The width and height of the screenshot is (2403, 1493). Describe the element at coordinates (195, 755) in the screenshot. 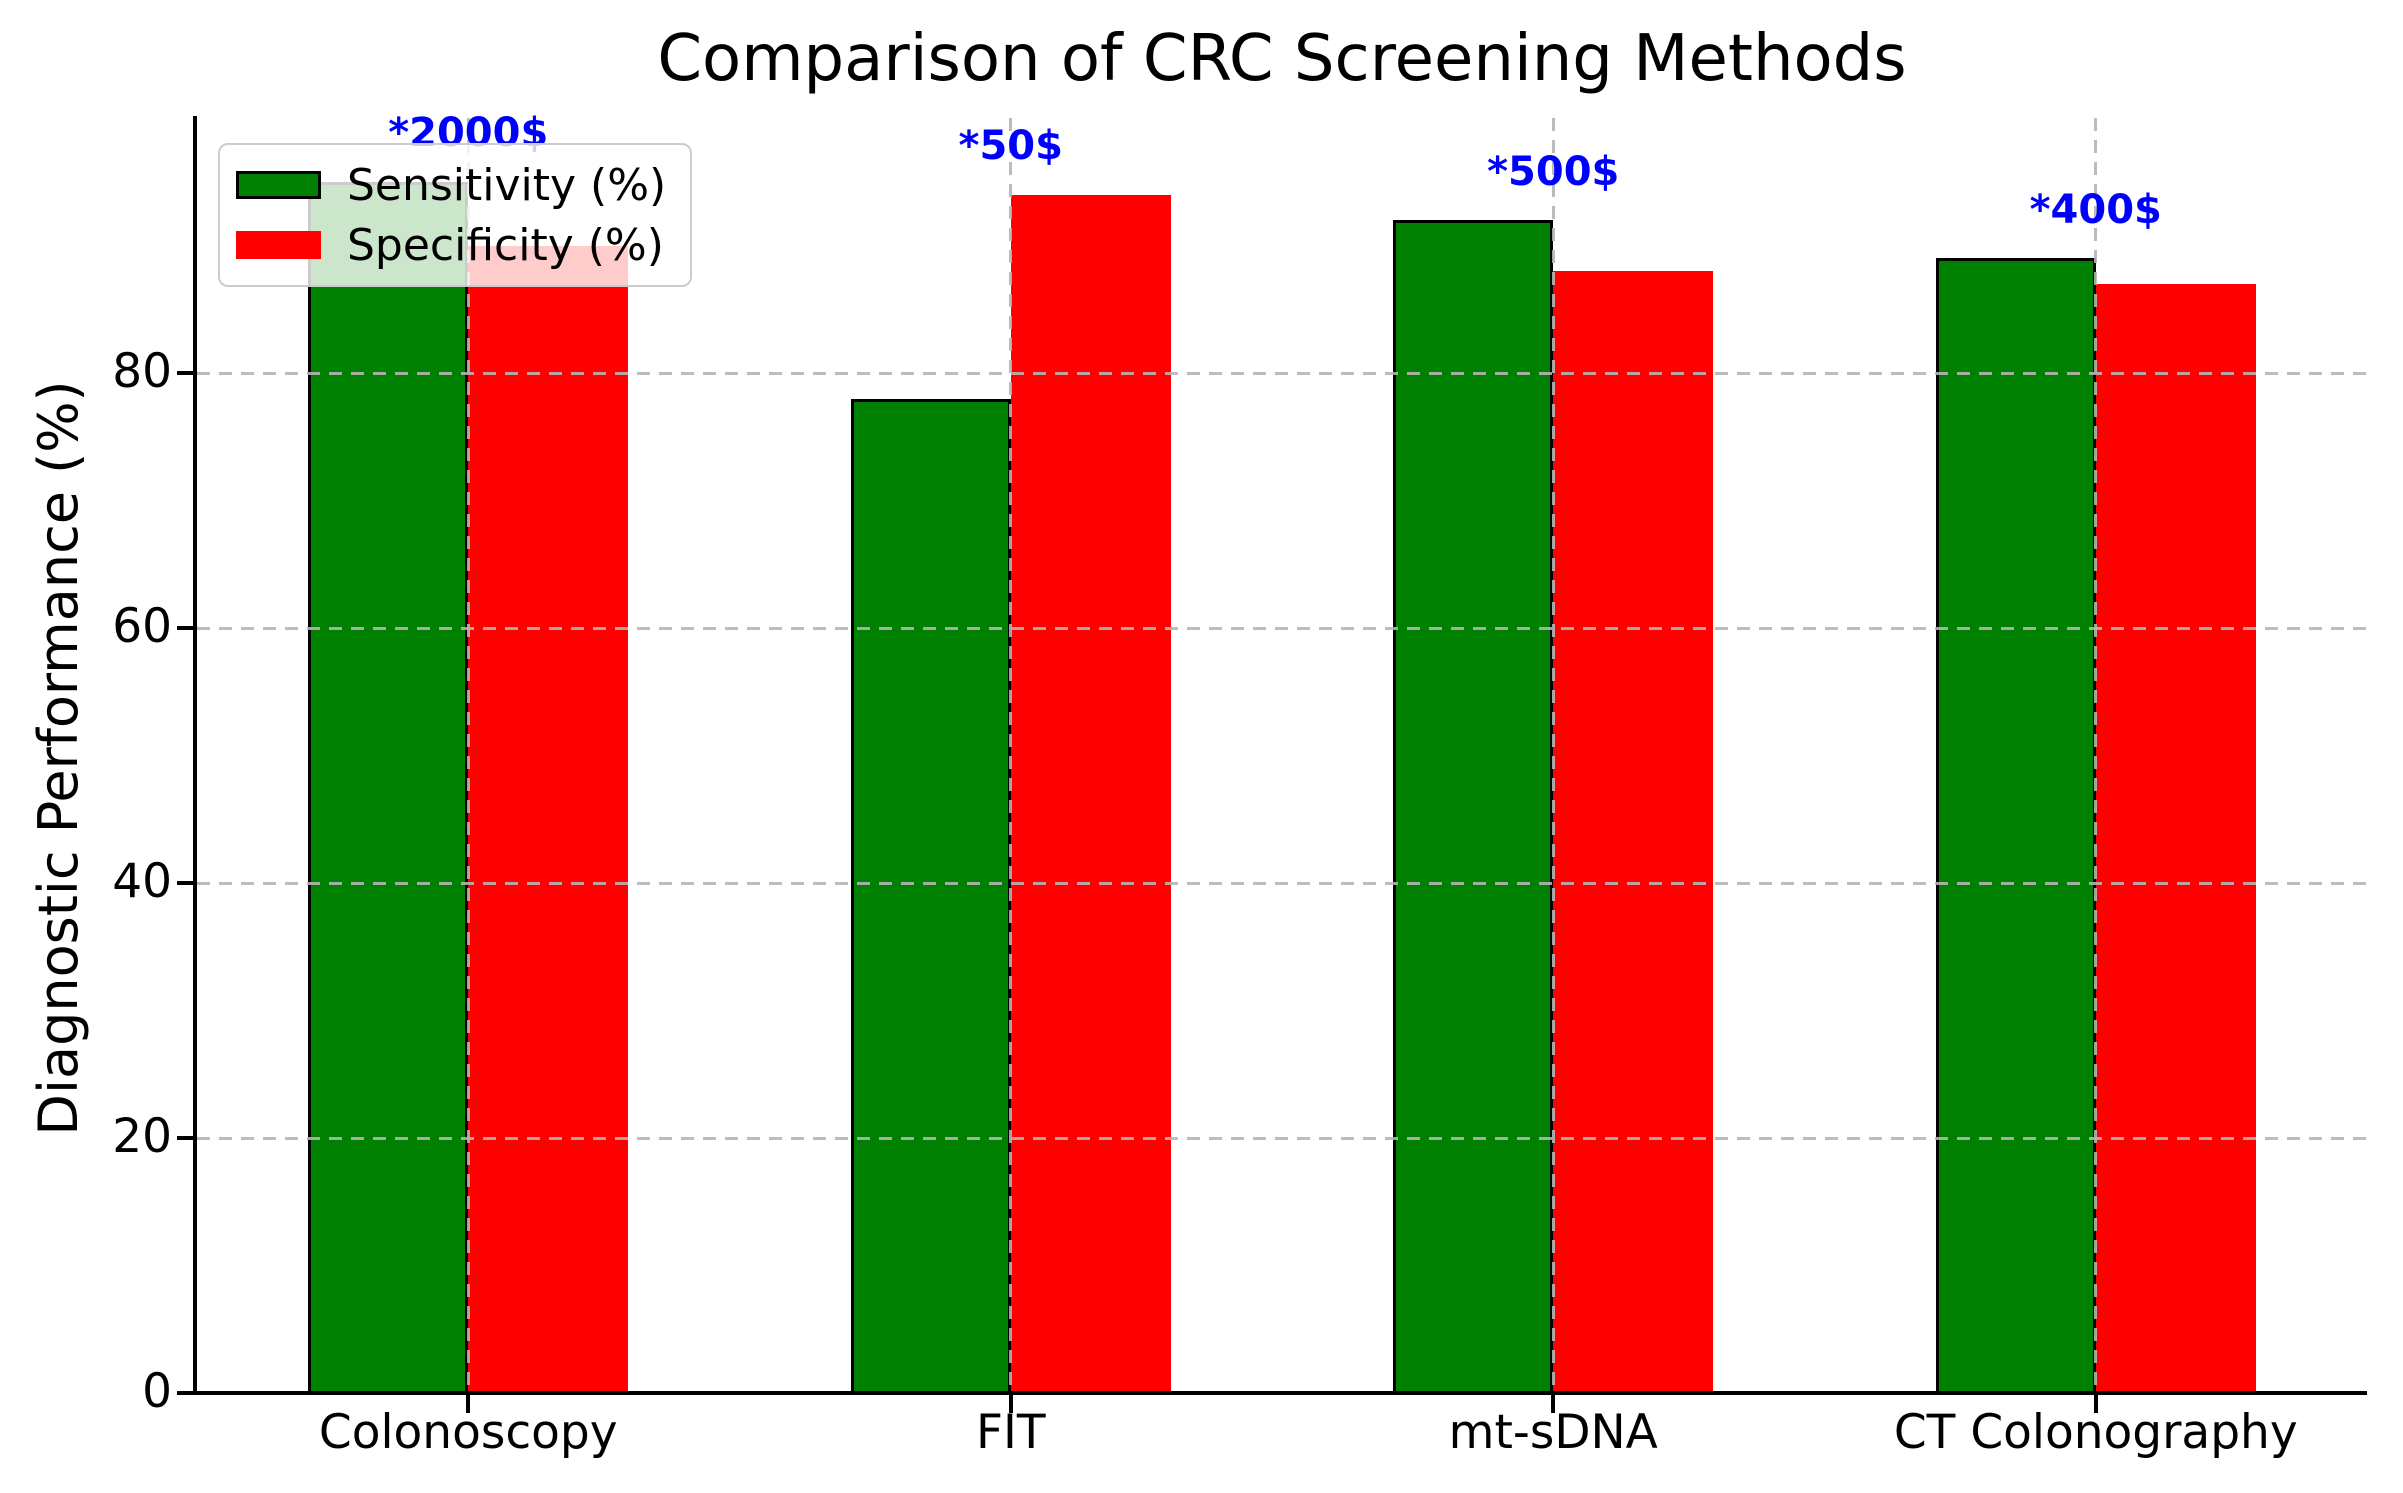

I see `y-axis-spine` at that location.